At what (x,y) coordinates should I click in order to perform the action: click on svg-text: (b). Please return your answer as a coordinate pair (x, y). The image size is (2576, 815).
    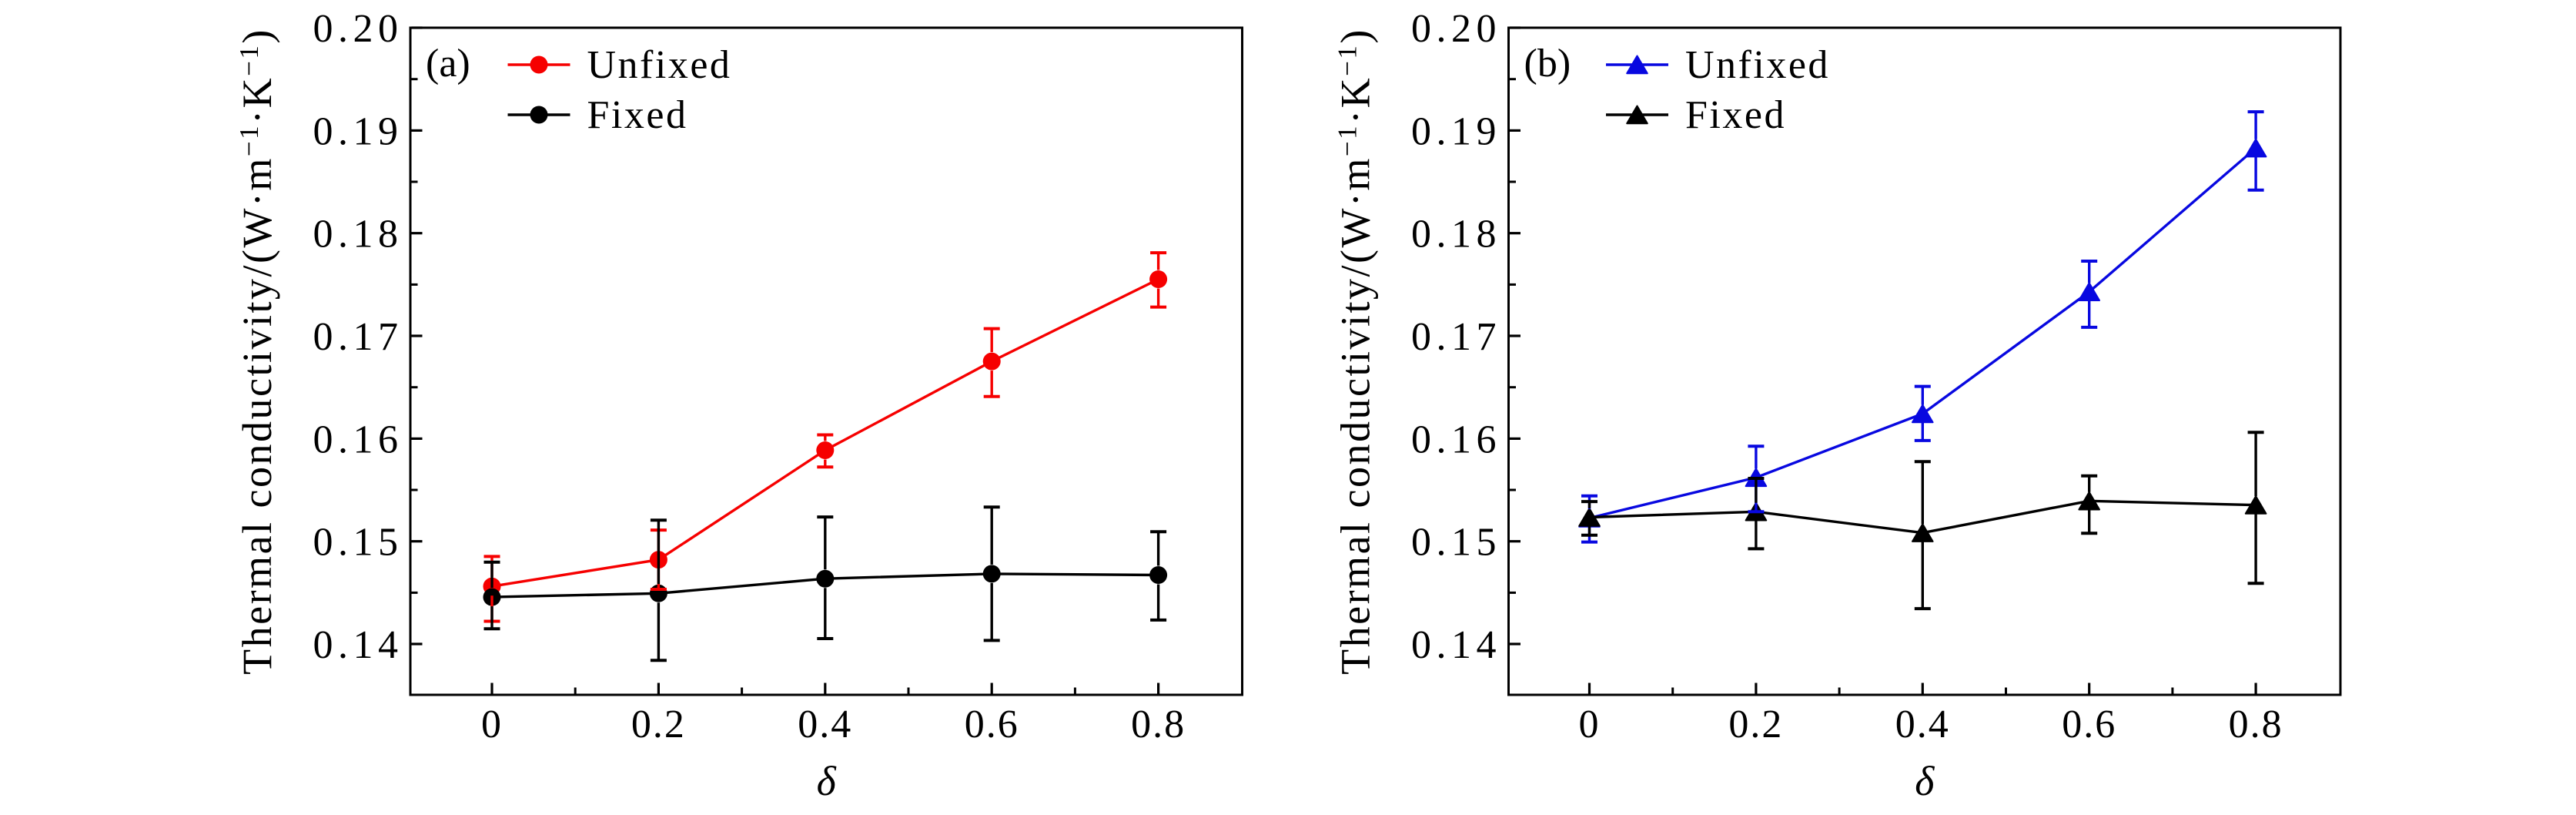
    Looking at the image, I should click on (1548, 64).